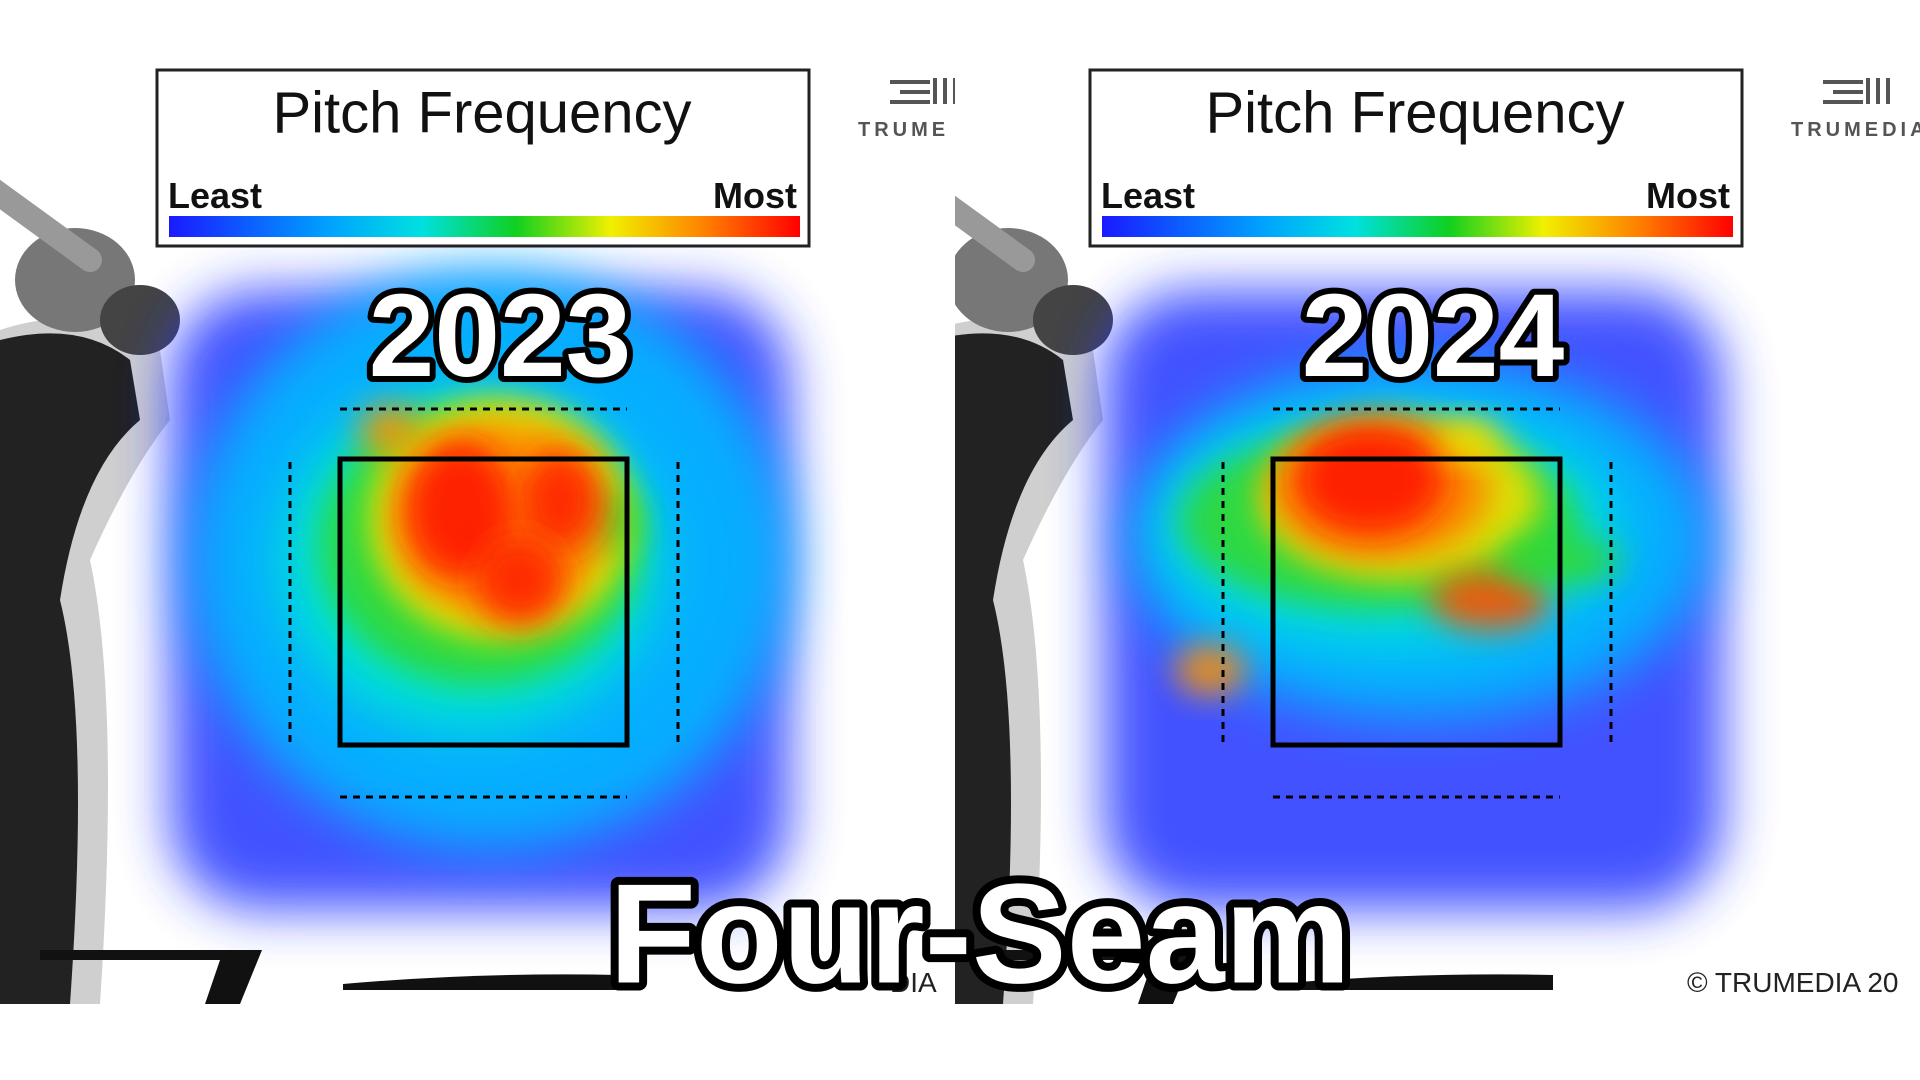  I want to click on logo-text: TRUMEDIA, so click(1855, 130).